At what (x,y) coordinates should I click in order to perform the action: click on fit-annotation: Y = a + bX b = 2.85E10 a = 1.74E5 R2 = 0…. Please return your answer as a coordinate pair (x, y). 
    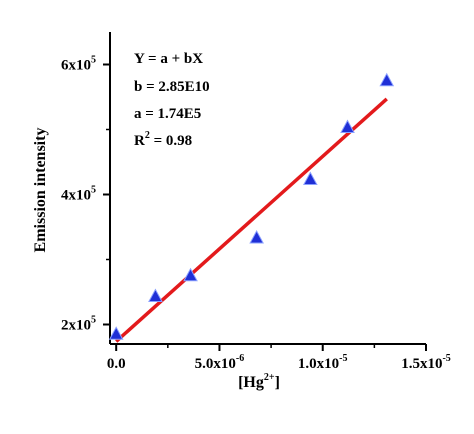
    Looking at the image, I should click on (172, 100).